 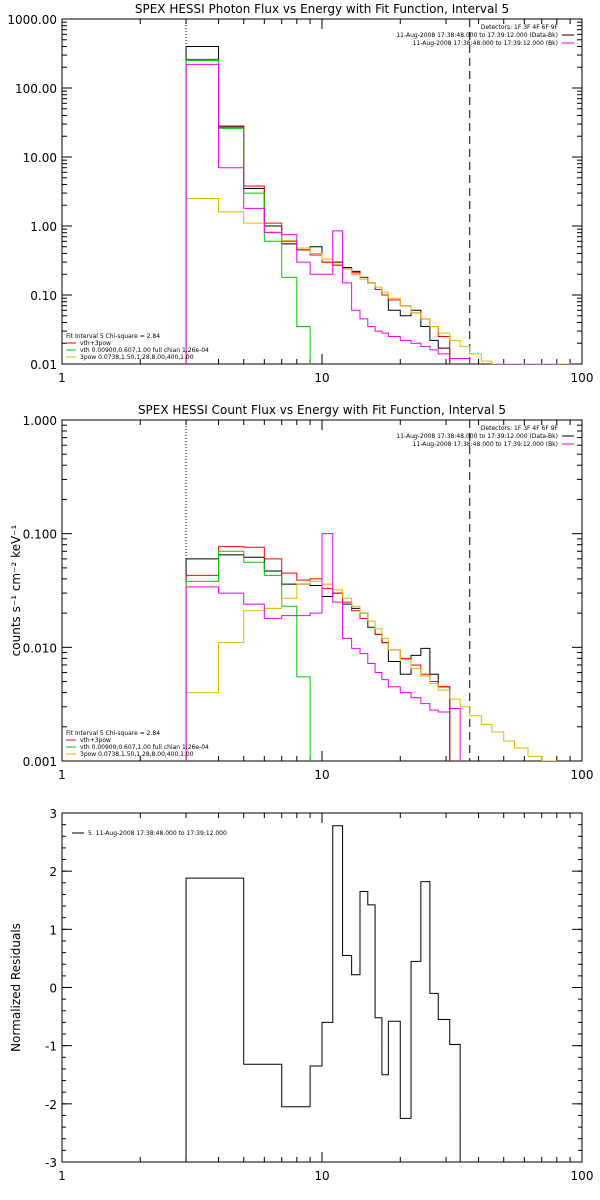 I want to click on y-tick-label: 3, so click(x=53, y=814).